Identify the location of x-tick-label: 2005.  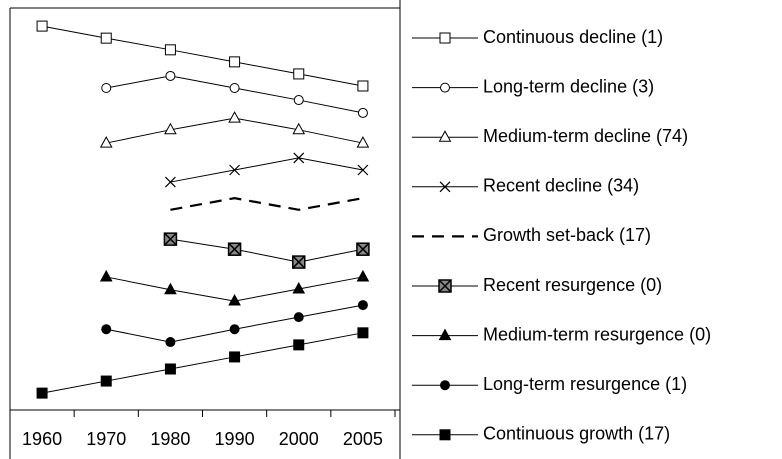
(363, 439).